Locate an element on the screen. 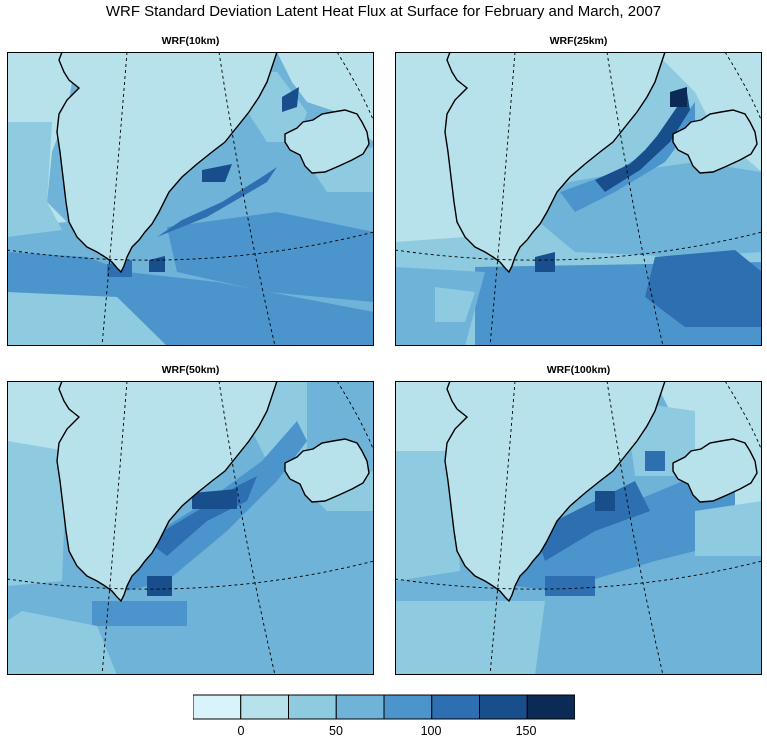 This screenshot has height=742, width=767. panel-title-25km: WRF(25km) is located at coordinates (578, 41).